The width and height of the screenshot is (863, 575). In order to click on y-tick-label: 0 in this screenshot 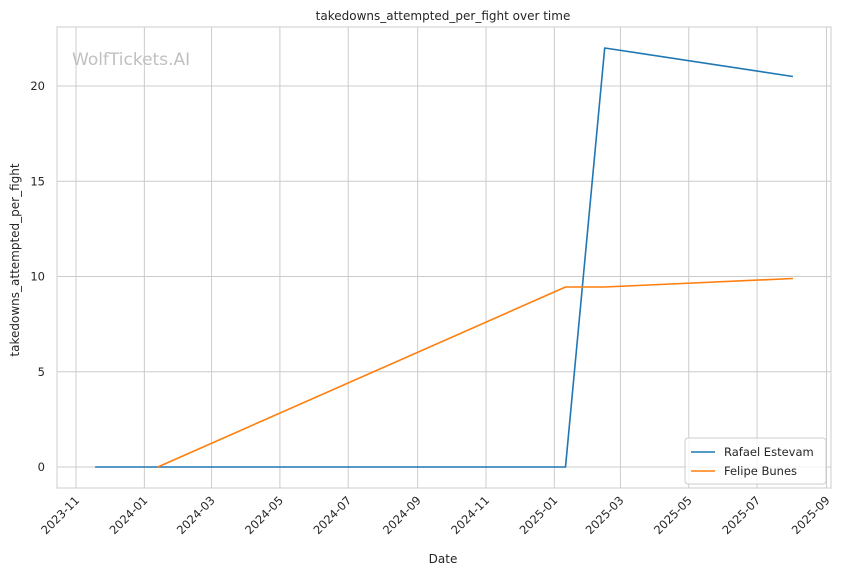, I will do `click(41, 467)`.